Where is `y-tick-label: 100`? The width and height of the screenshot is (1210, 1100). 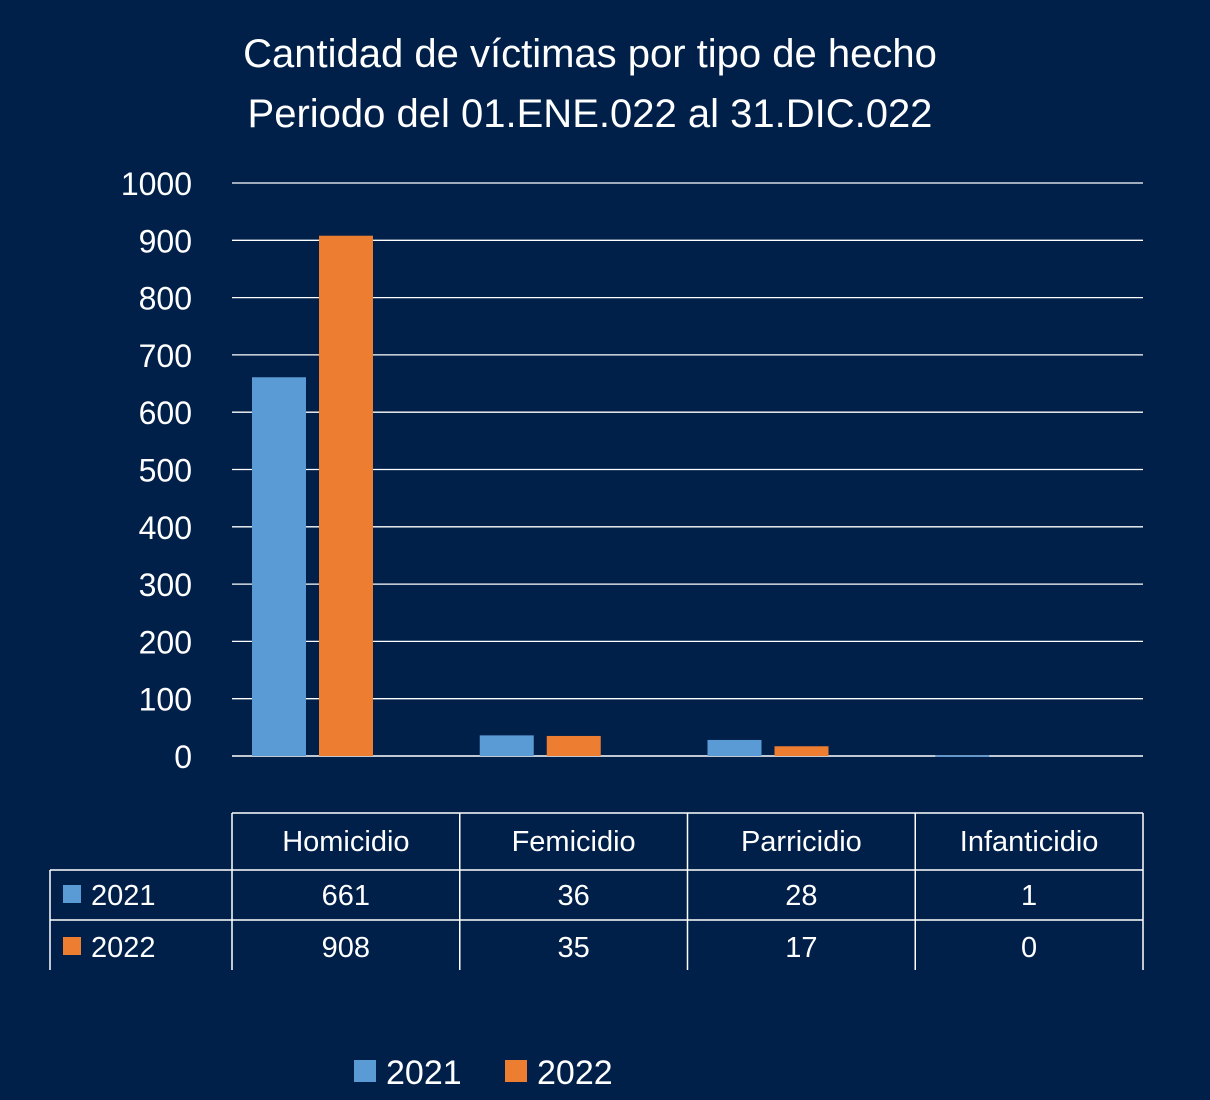
y-tick-label: 100 is located at coordinates (165, 700).